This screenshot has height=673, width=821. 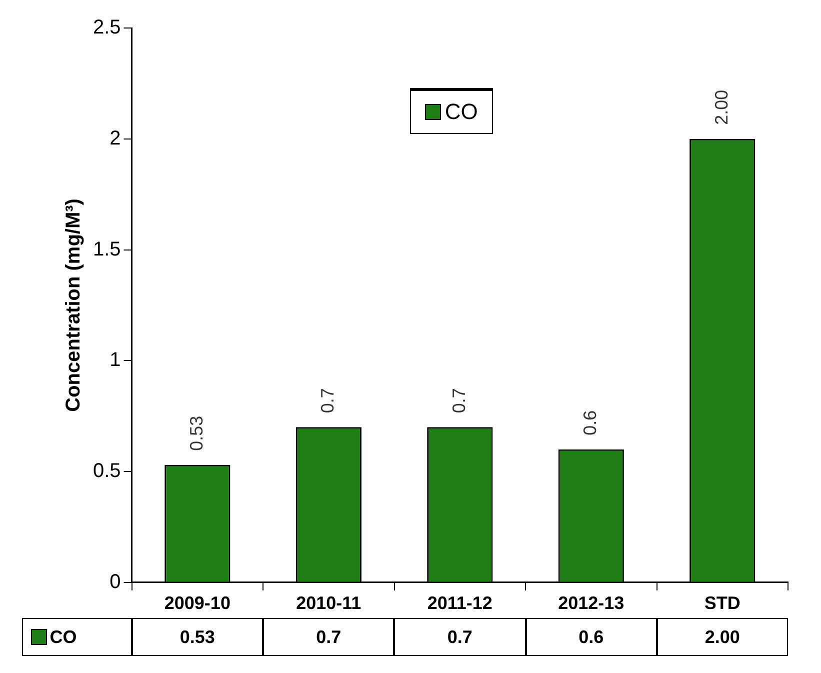 What do you see at coordinates (461, 112) in the screenshot?
I see `legend-label: CO` at bounding box center [461, 112].